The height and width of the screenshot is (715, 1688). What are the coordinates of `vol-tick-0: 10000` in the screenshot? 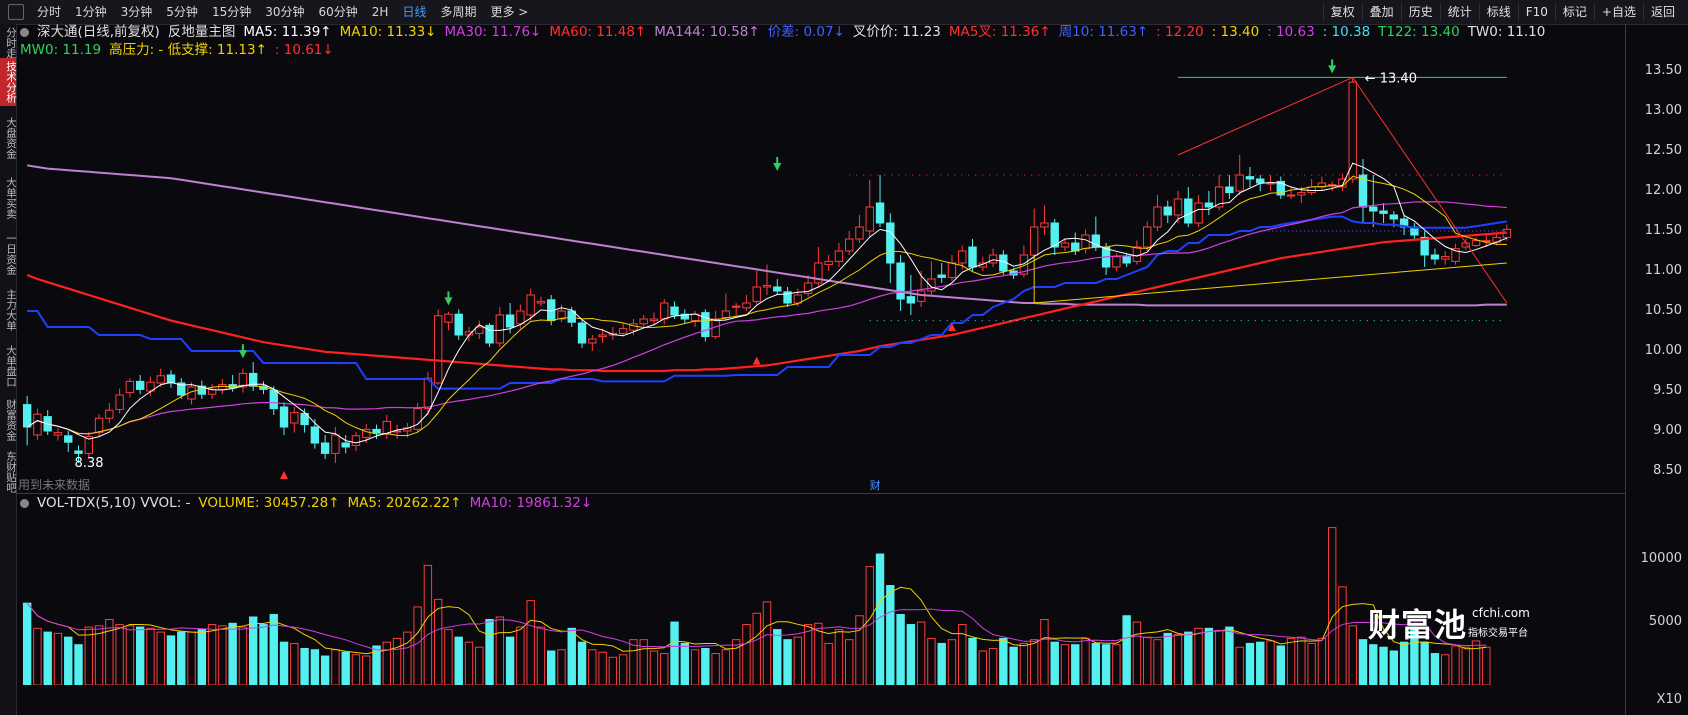 It's located at (1661, 559).